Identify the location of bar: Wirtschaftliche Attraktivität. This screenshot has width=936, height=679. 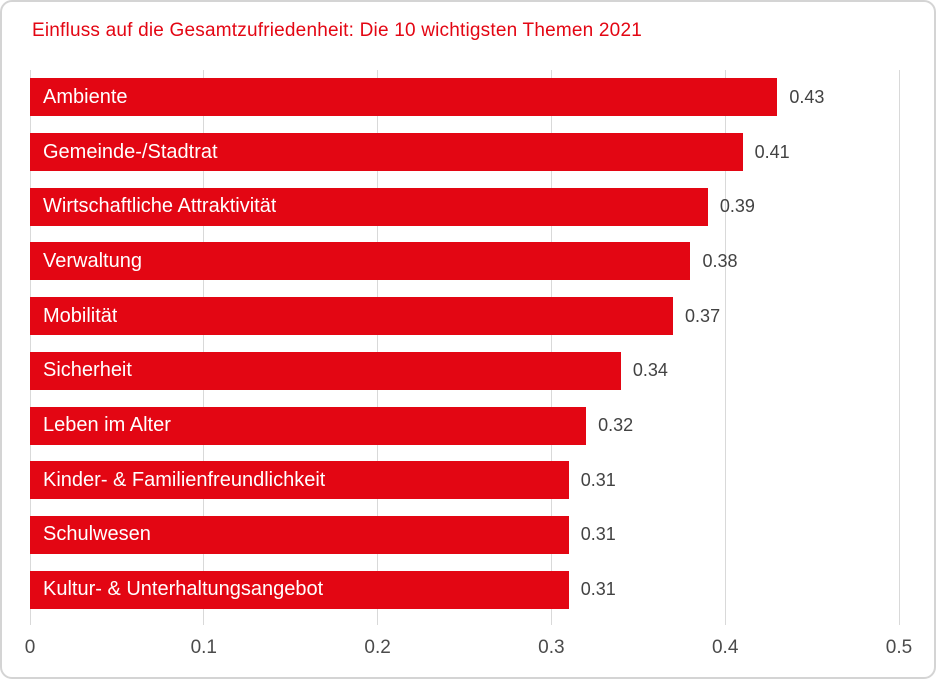
(369, 206).